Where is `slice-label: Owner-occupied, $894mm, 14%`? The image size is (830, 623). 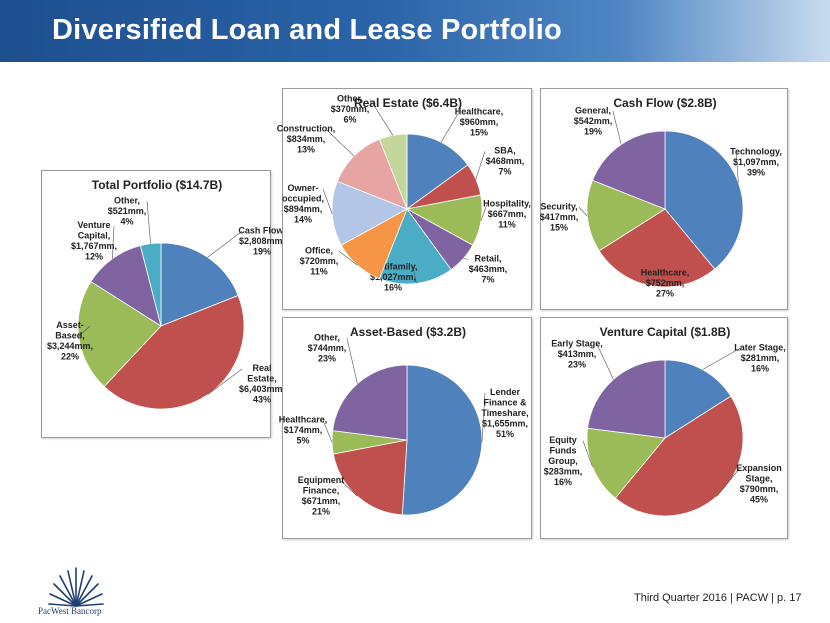
slice-label: Owner-occupied, $894mm, 14% is located at coordinates (303, 204).